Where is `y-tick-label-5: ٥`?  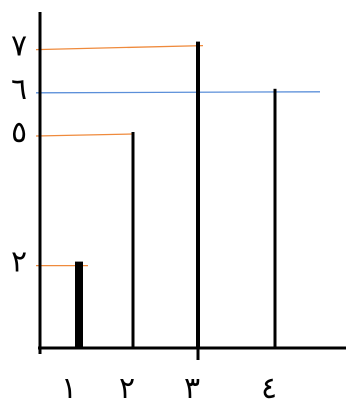
y-tick-label-5: ٥ is located at coordinates (19, 132).